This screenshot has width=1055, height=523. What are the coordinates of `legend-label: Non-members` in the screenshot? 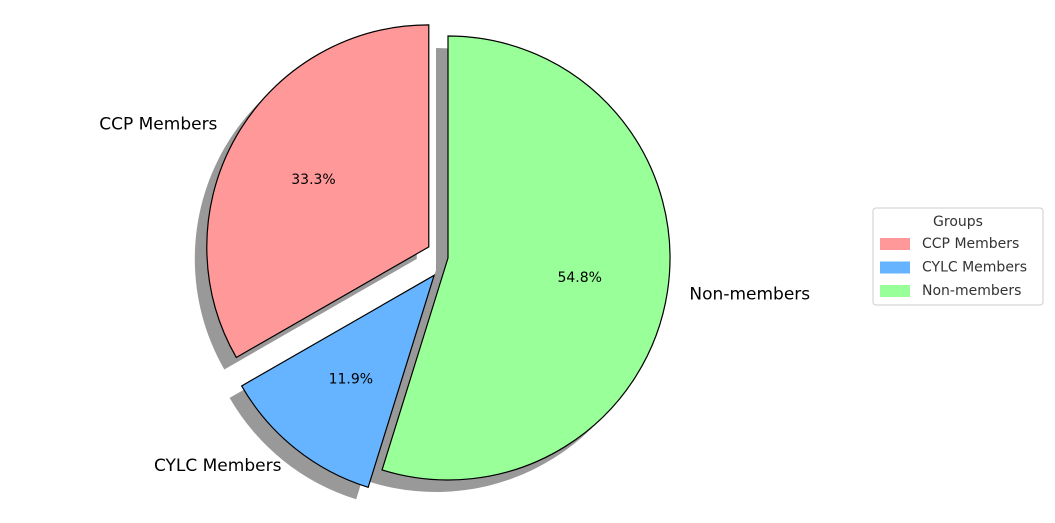 It's located at (971, 291).